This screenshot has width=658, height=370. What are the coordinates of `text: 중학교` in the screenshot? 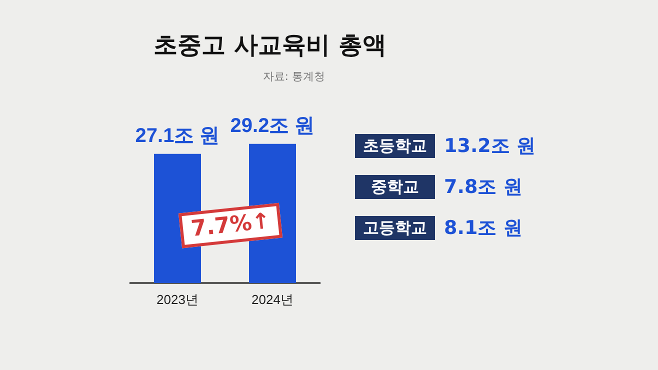 It's located at (395, 187).